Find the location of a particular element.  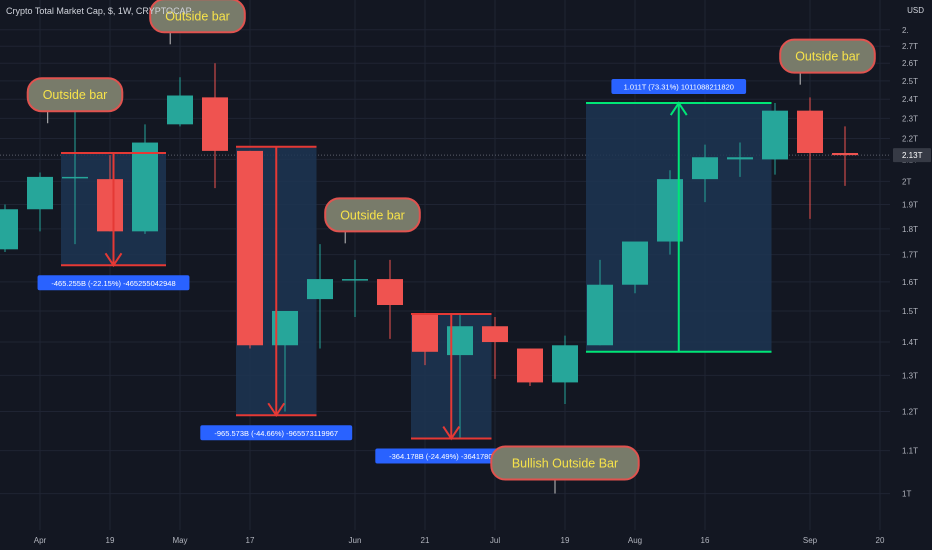

y-tick-label: 1.9T is located at coordinates (910, 204).